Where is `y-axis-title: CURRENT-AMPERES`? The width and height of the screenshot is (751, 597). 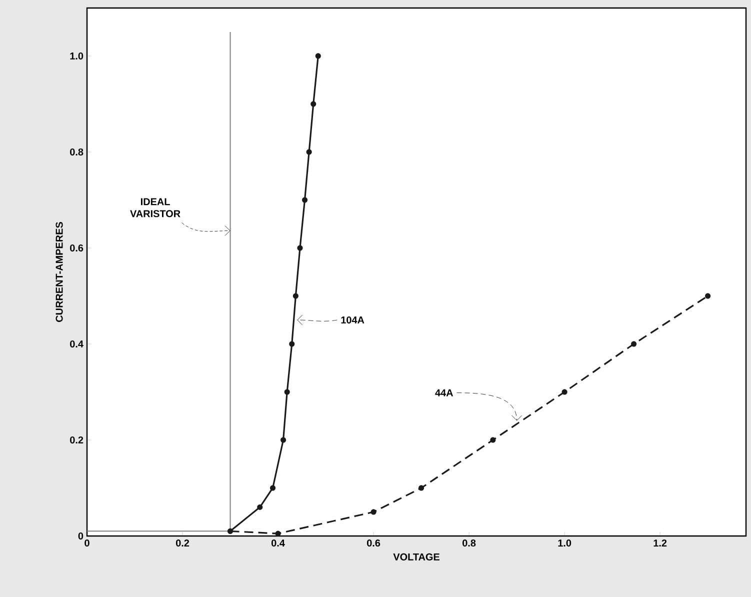
y-axis-title: CURRENT-AMPERES is located at coordinates (59, 272).